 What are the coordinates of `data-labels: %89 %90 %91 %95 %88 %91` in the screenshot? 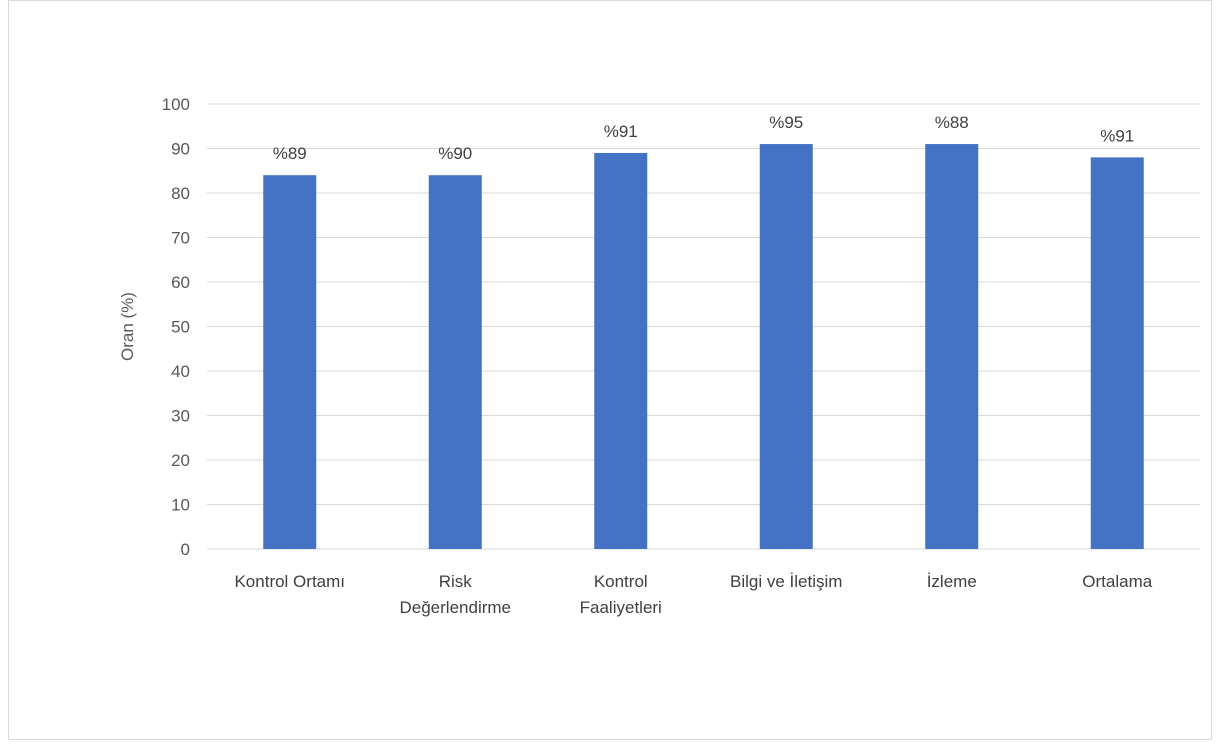 It's located at (704, 138).